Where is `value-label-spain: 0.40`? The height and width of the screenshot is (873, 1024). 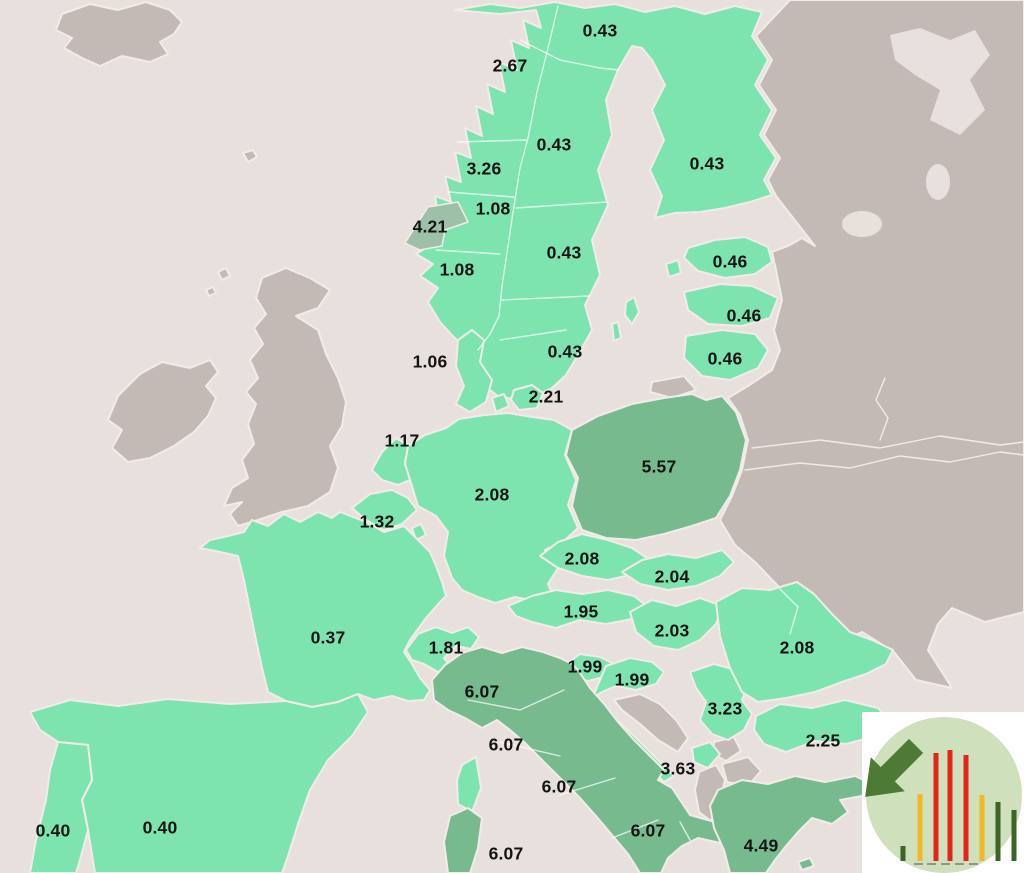 value-label-spain: 0.40 is located at coordinates (160, 827).